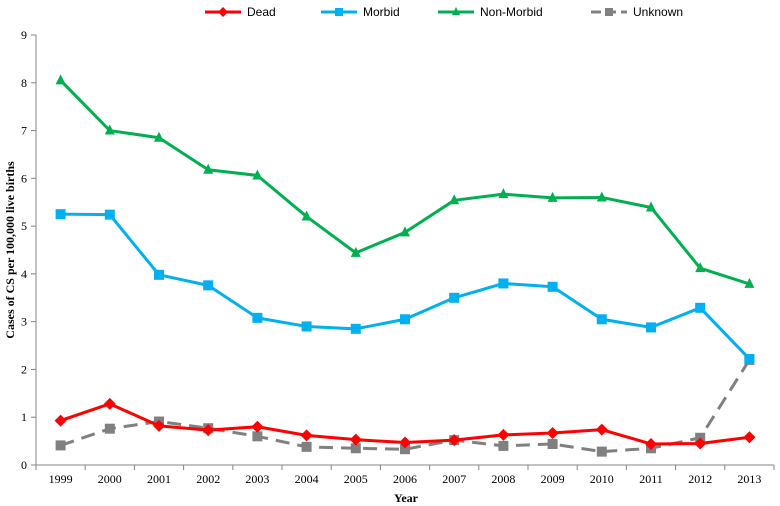 This screenshot has width=780, height=506. I want to click on y-tick-label: 5, so click(24, 226).